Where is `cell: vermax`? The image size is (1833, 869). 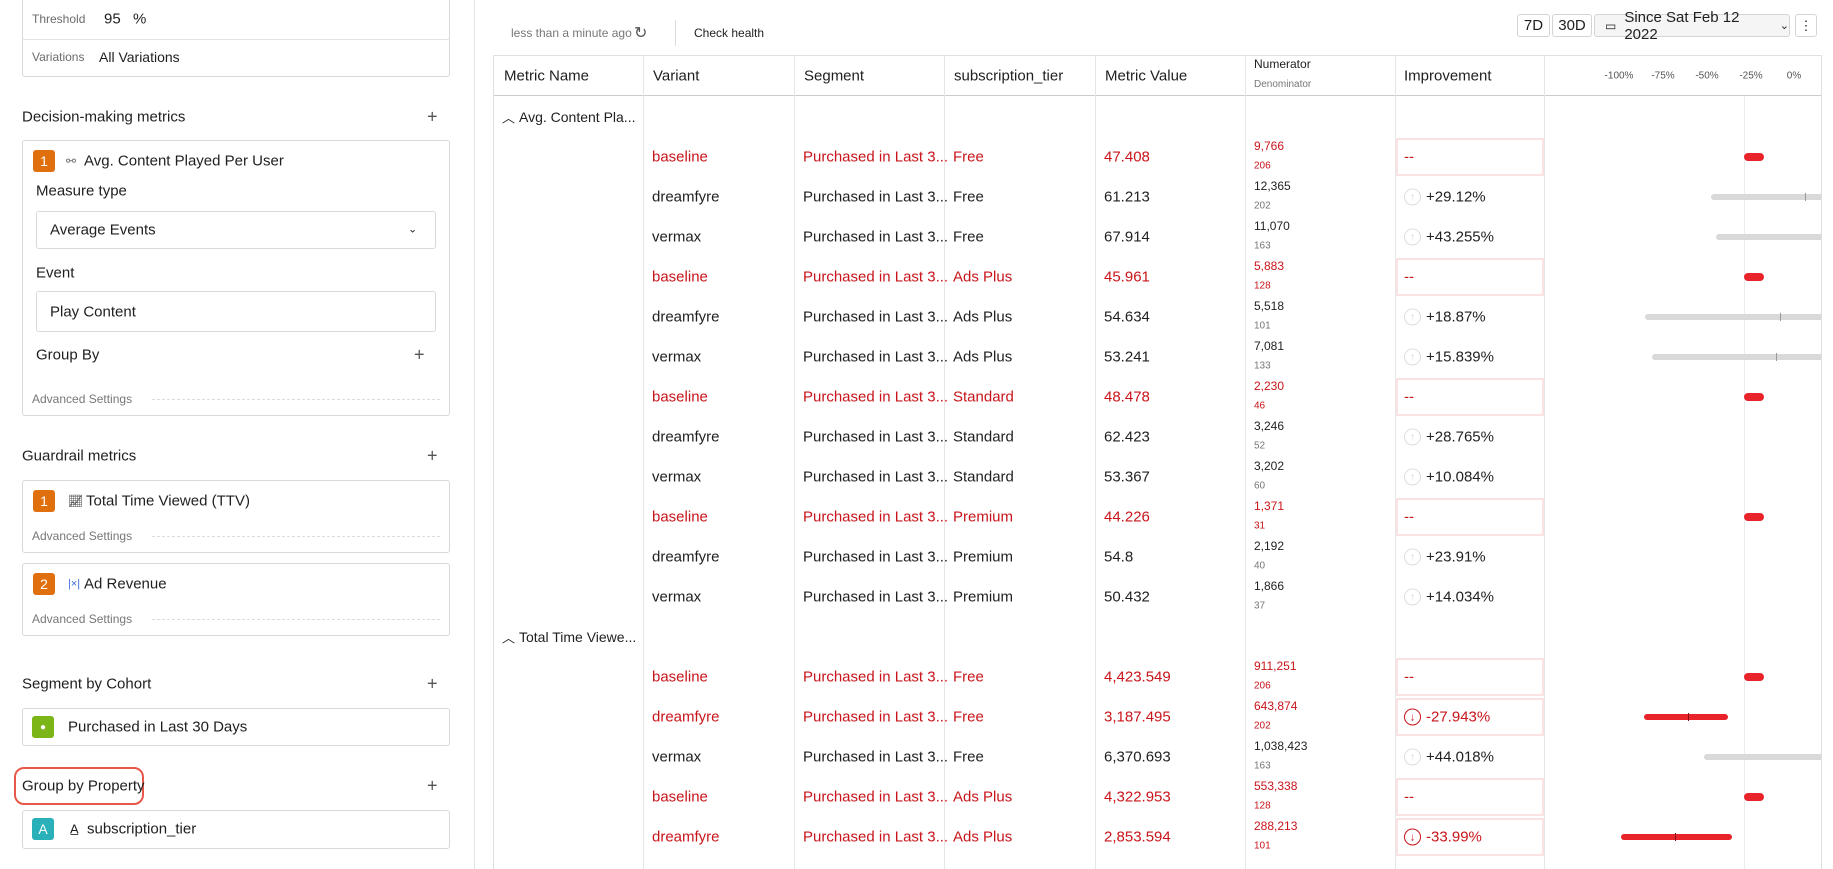
cell: vermax is located at coordinates (677, 757).